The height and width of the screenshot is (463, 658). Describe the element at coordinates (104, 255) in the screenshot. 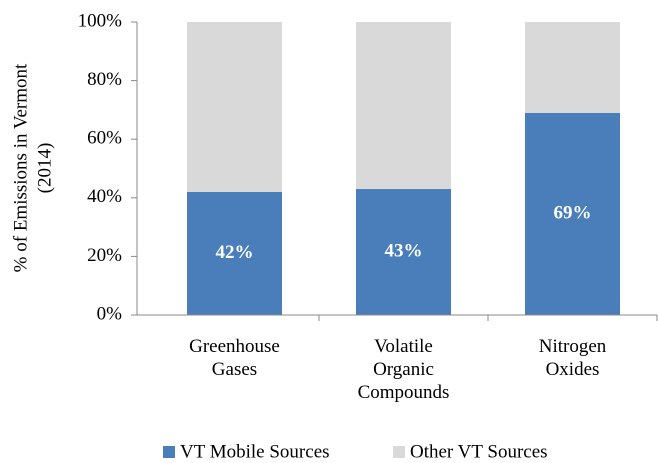

I see `y-tick-label: 20%` at that location.